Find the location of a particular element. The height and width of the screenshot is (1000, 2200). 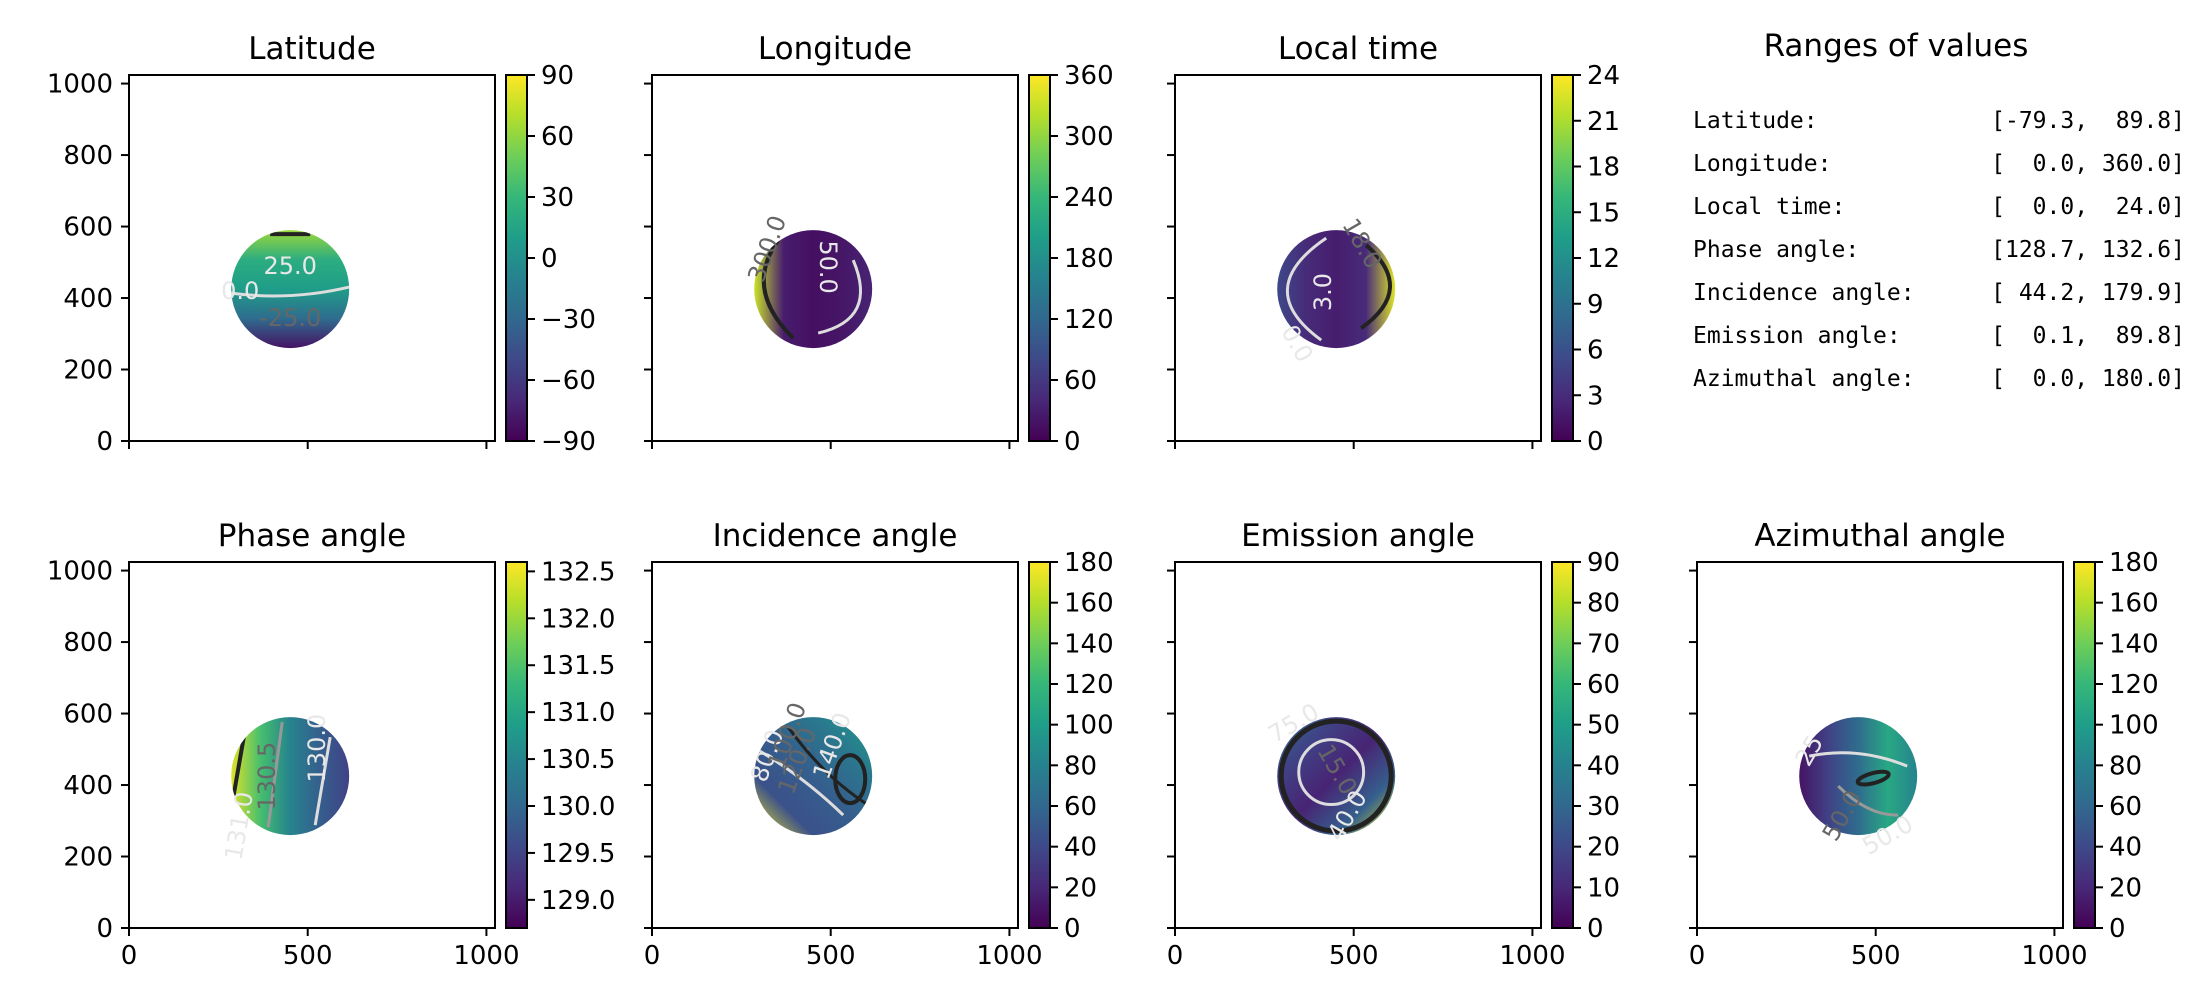

colorbar-tick-label: 131.0 is located at coordinates (578, 713).